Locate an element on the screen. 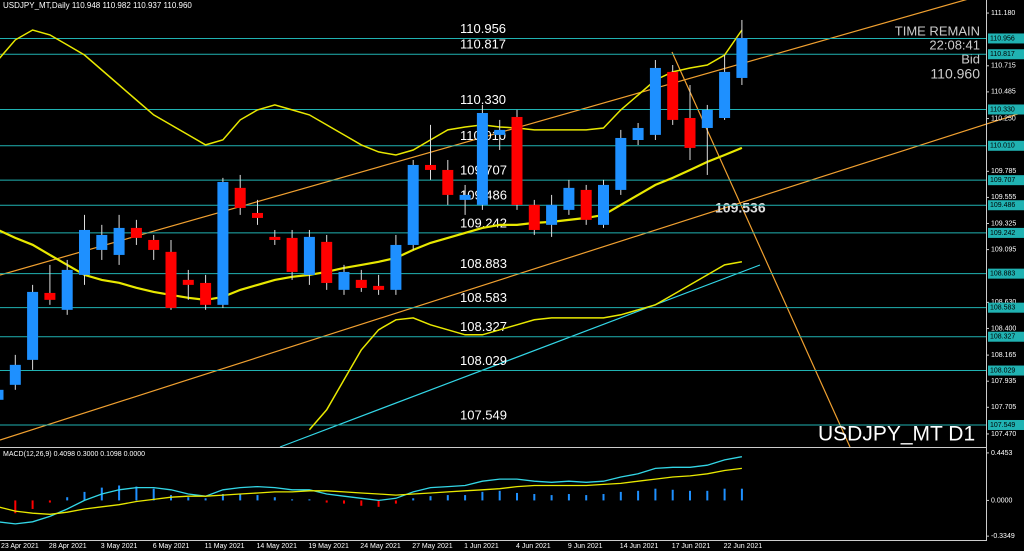 The width and height of the screenshot is (1024, 551). level-box-label: 107.549 is located at coordinates (1002, 425).